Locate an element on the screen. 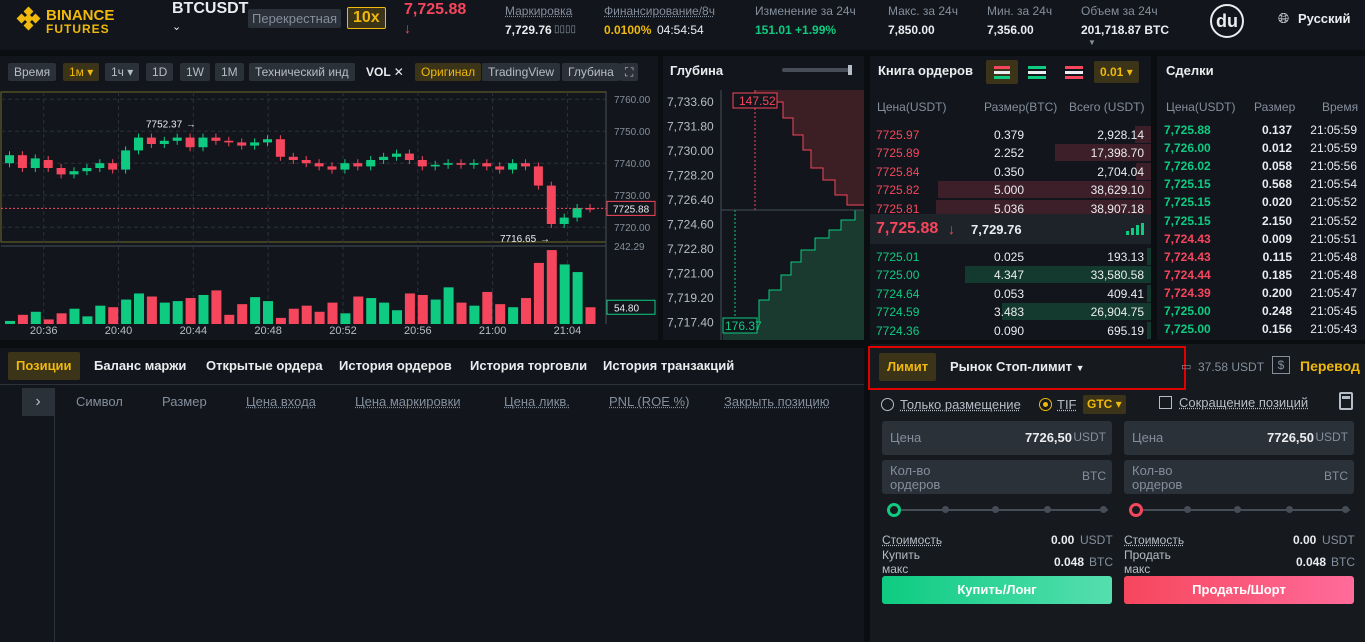 This screenshot has height=642, width=1365. sell-qty-input: Кол-во ордеров BTC is located at coordinates (1239, 477).